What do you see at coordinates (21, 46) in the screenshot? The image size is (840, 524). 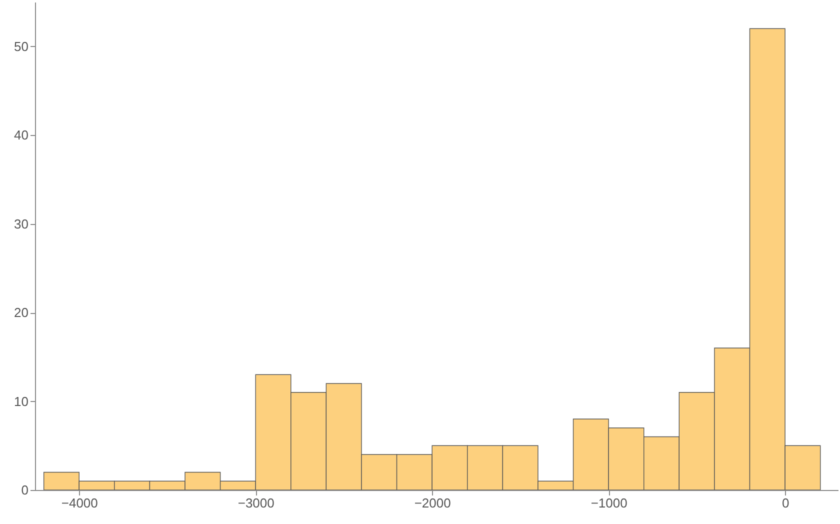 I see `y-tick-label: 50` at bounding box center [21, 46].